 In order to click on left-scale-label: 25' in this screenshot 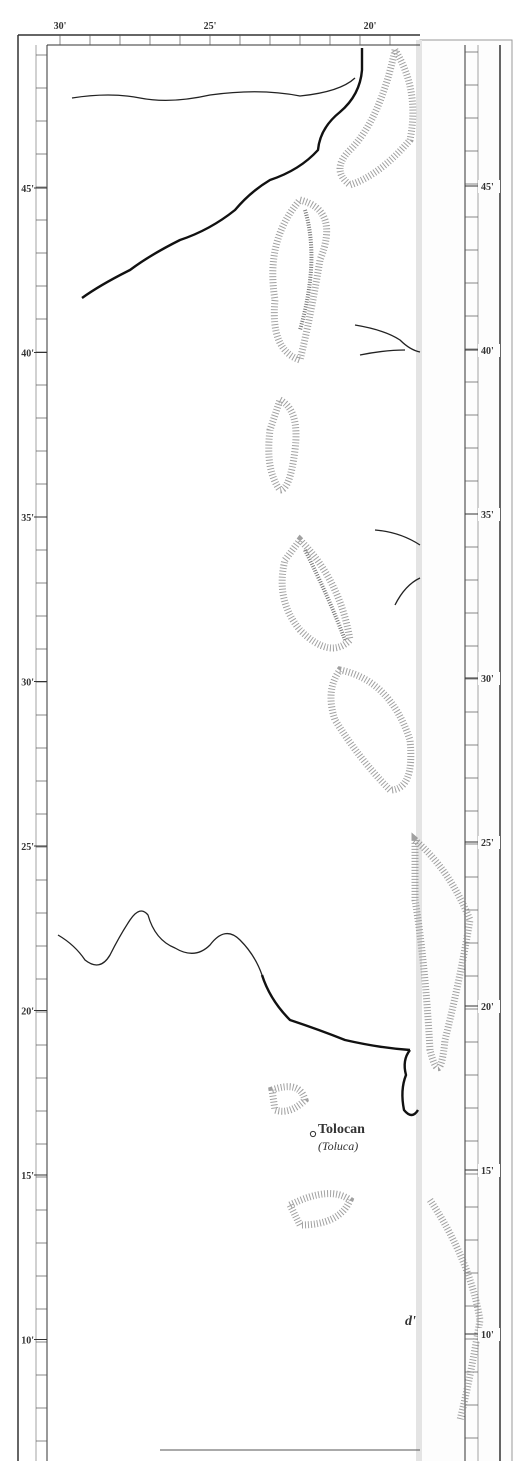, I will do `click(27, 847)`.